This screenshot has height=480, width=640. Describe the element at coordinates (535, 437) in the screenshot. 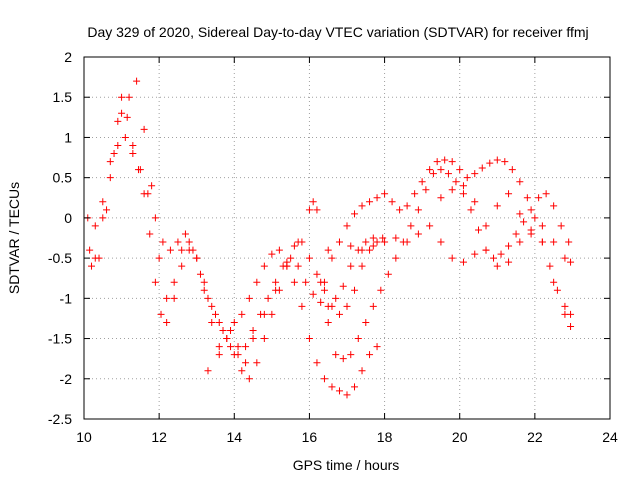

I see `x-tick-label: 22` at that location.